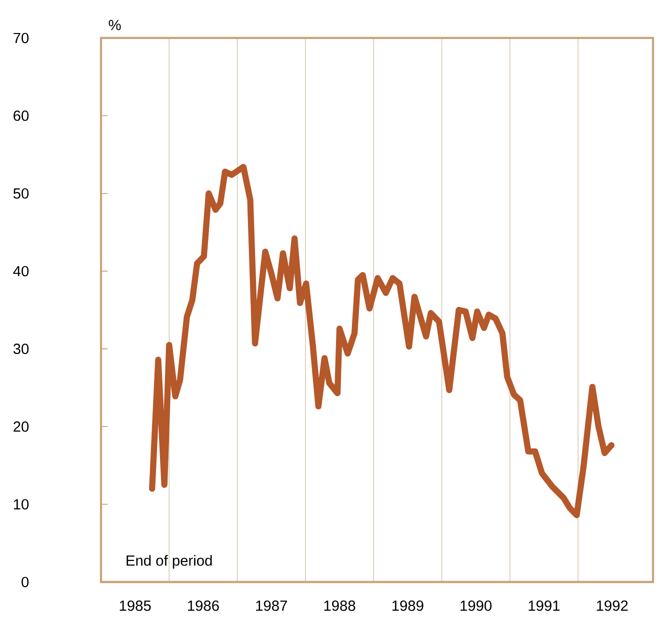 This screenshot has height=617, width=659. I want to click on y-tick-label: 70, so click(21, 38).